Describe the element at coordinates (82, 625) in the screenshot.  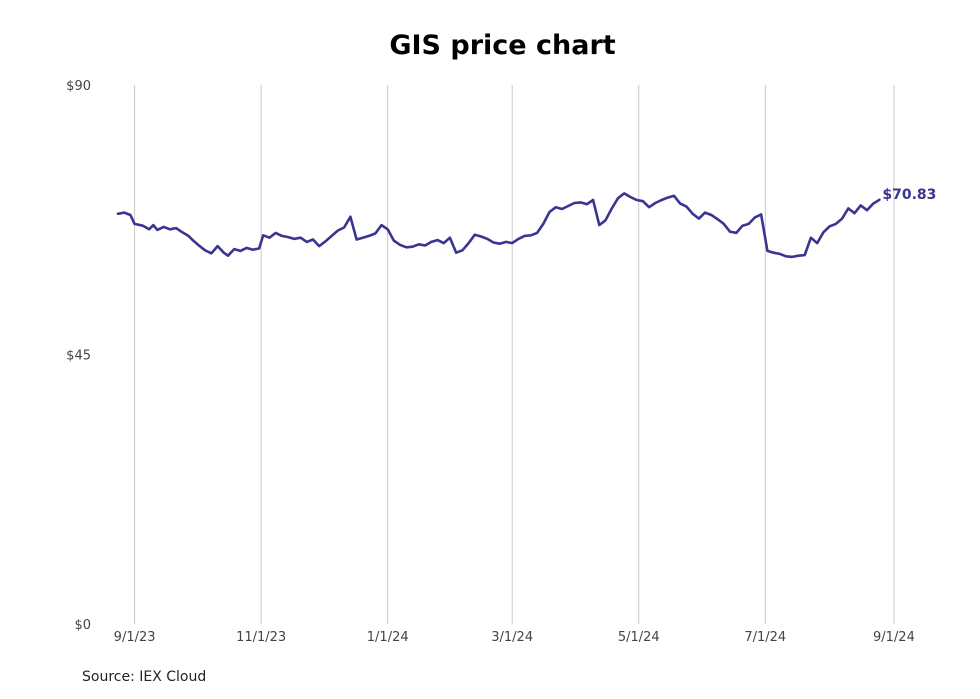
I see `y-tick-label: $0` at that location.